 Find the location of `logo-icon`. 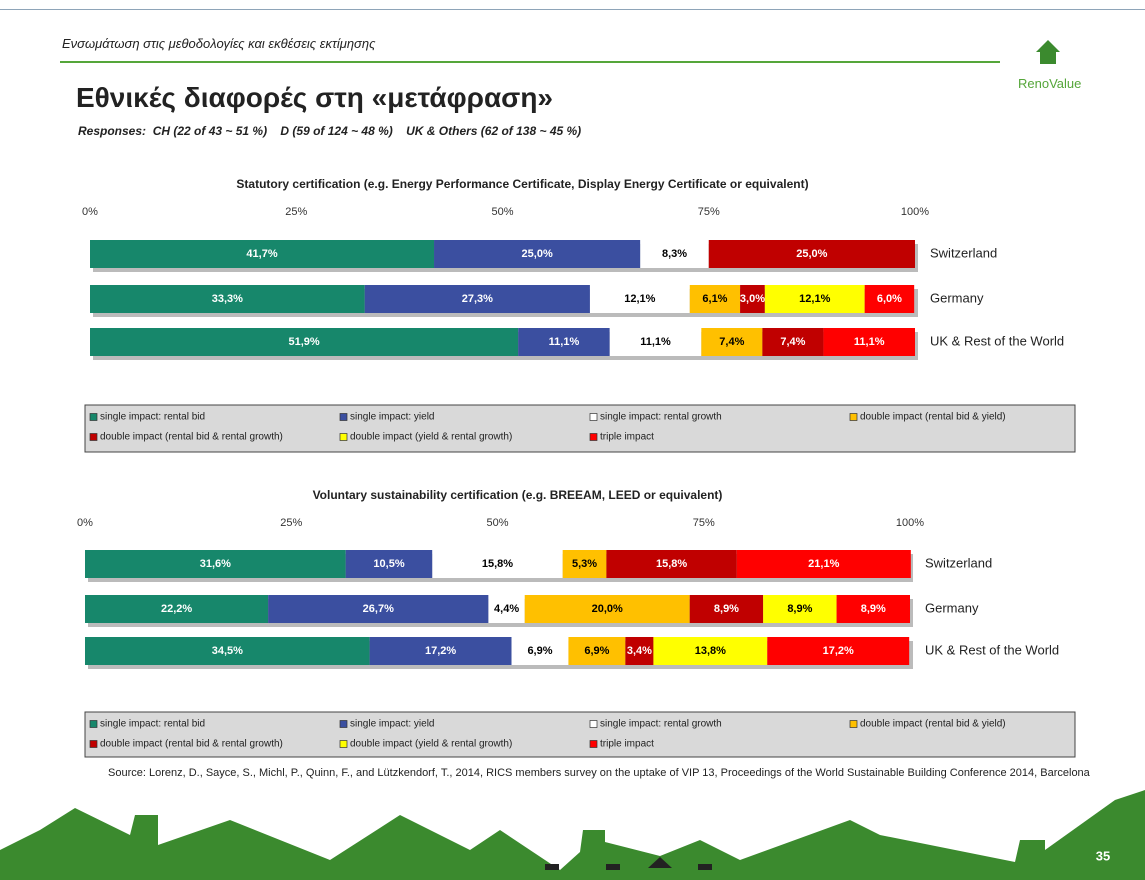

logo-icon is located at coordinates (1048, 52).